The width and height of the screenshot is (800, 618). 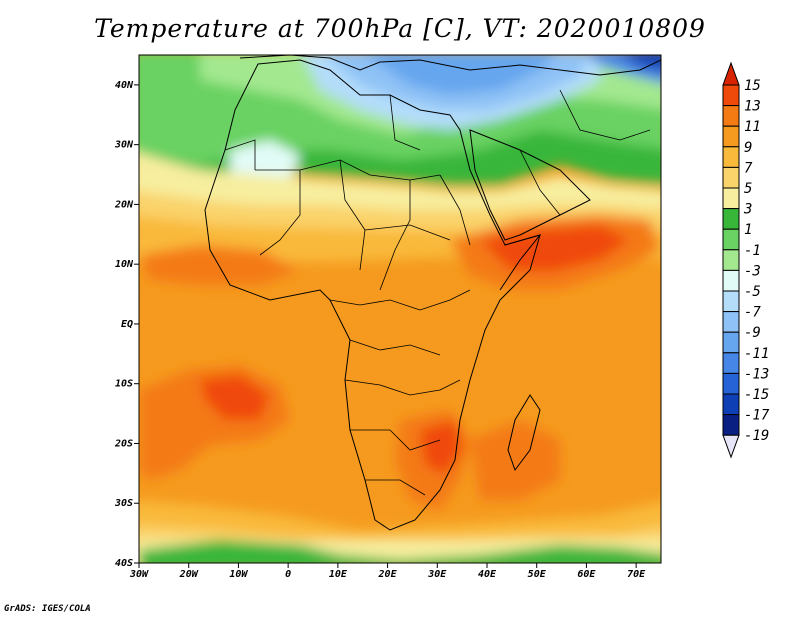 I want to click on field-band-11c-indian-ocean, so click(x=515, y=460).